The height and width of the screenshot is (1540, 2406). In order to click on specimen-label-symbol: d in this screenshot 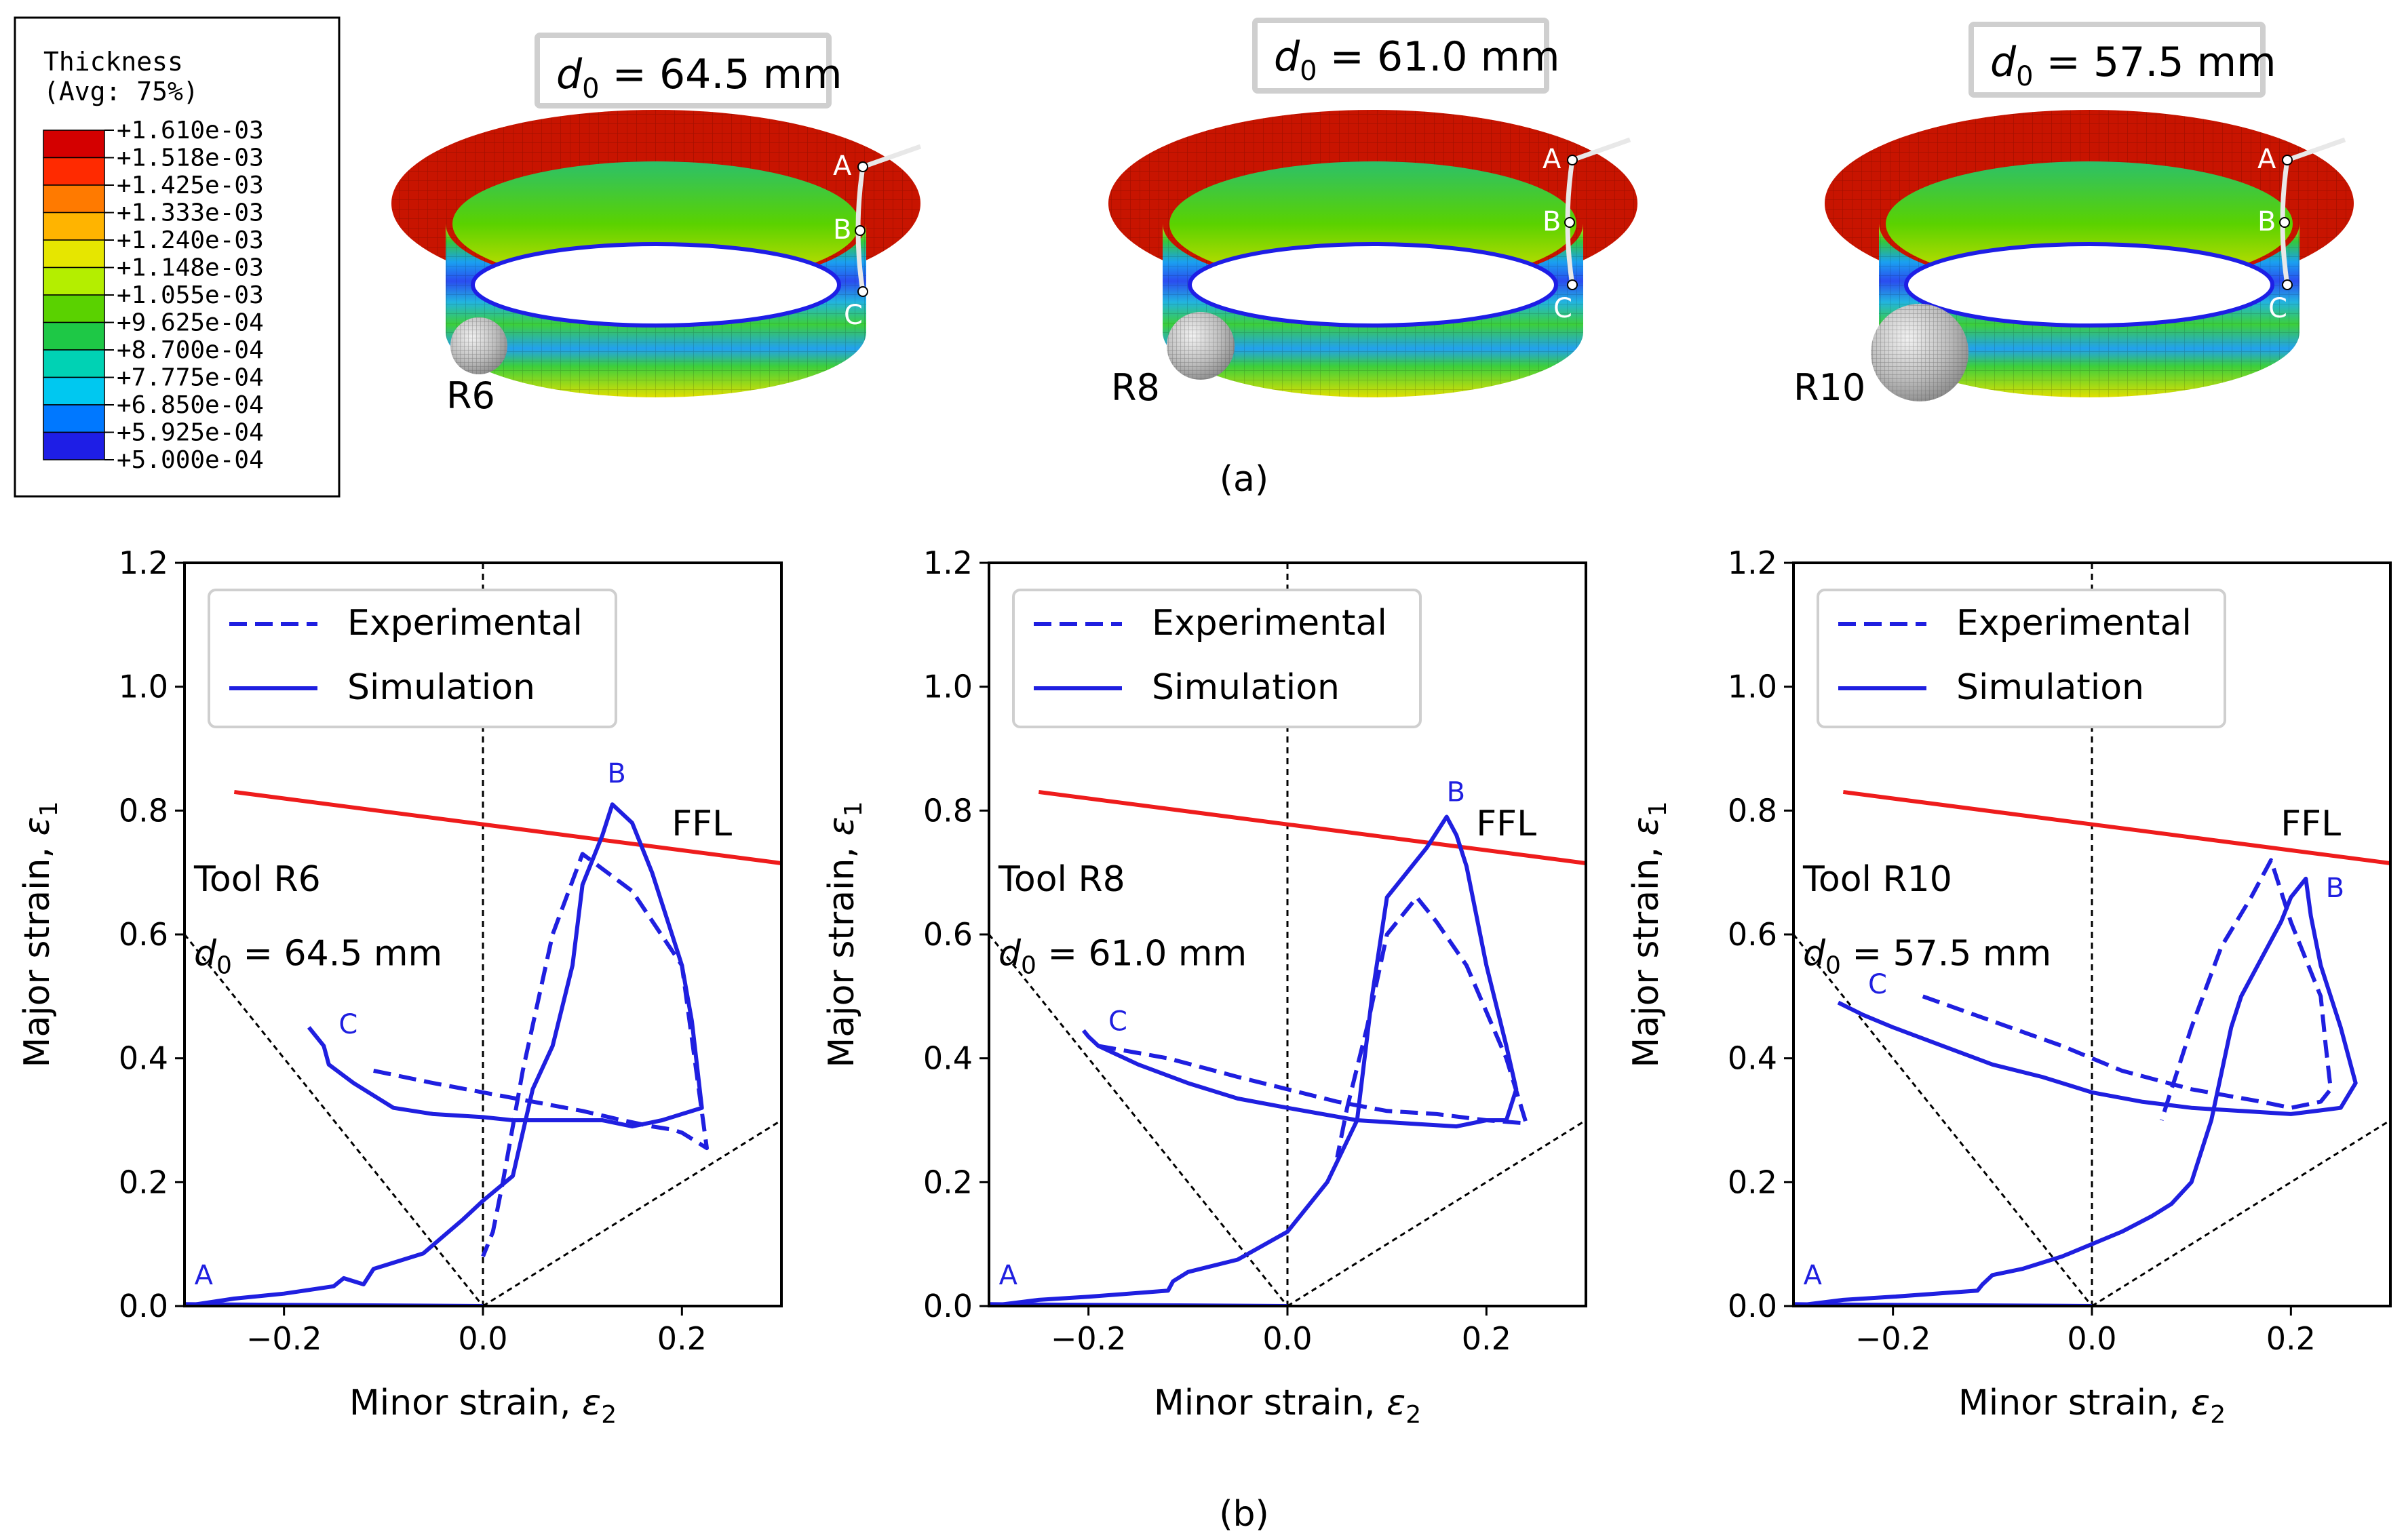, I will do `click(2004, 62)`.